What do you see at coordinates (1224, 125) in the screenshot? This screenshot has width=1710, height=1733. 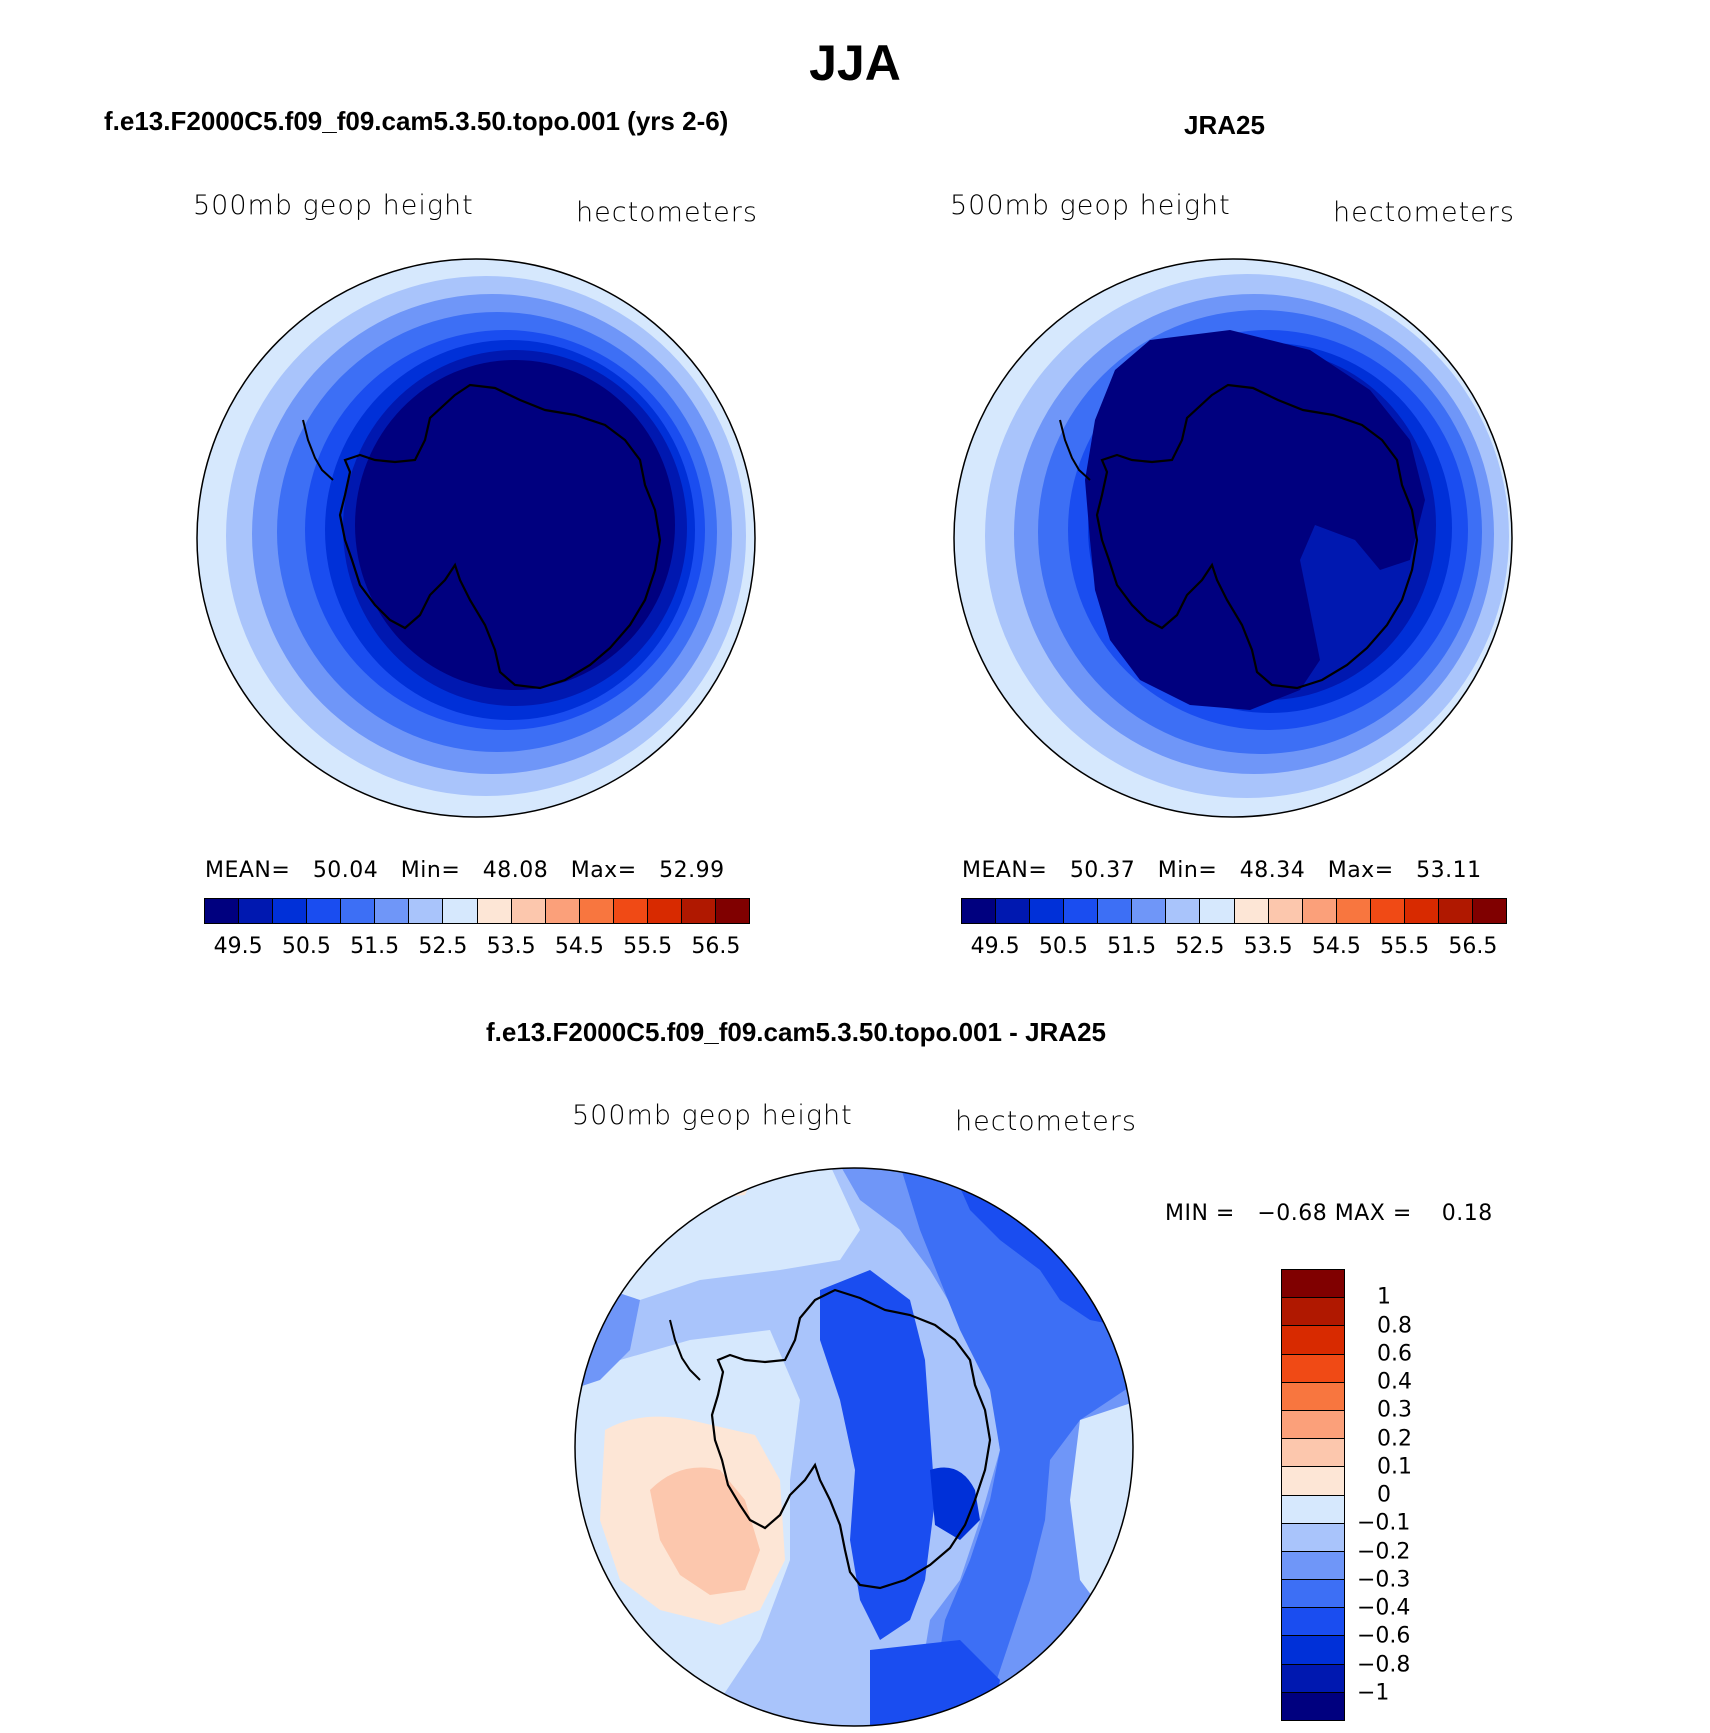 I see `obs-panel-title: JRA25` at bounding box center [1224, 125].